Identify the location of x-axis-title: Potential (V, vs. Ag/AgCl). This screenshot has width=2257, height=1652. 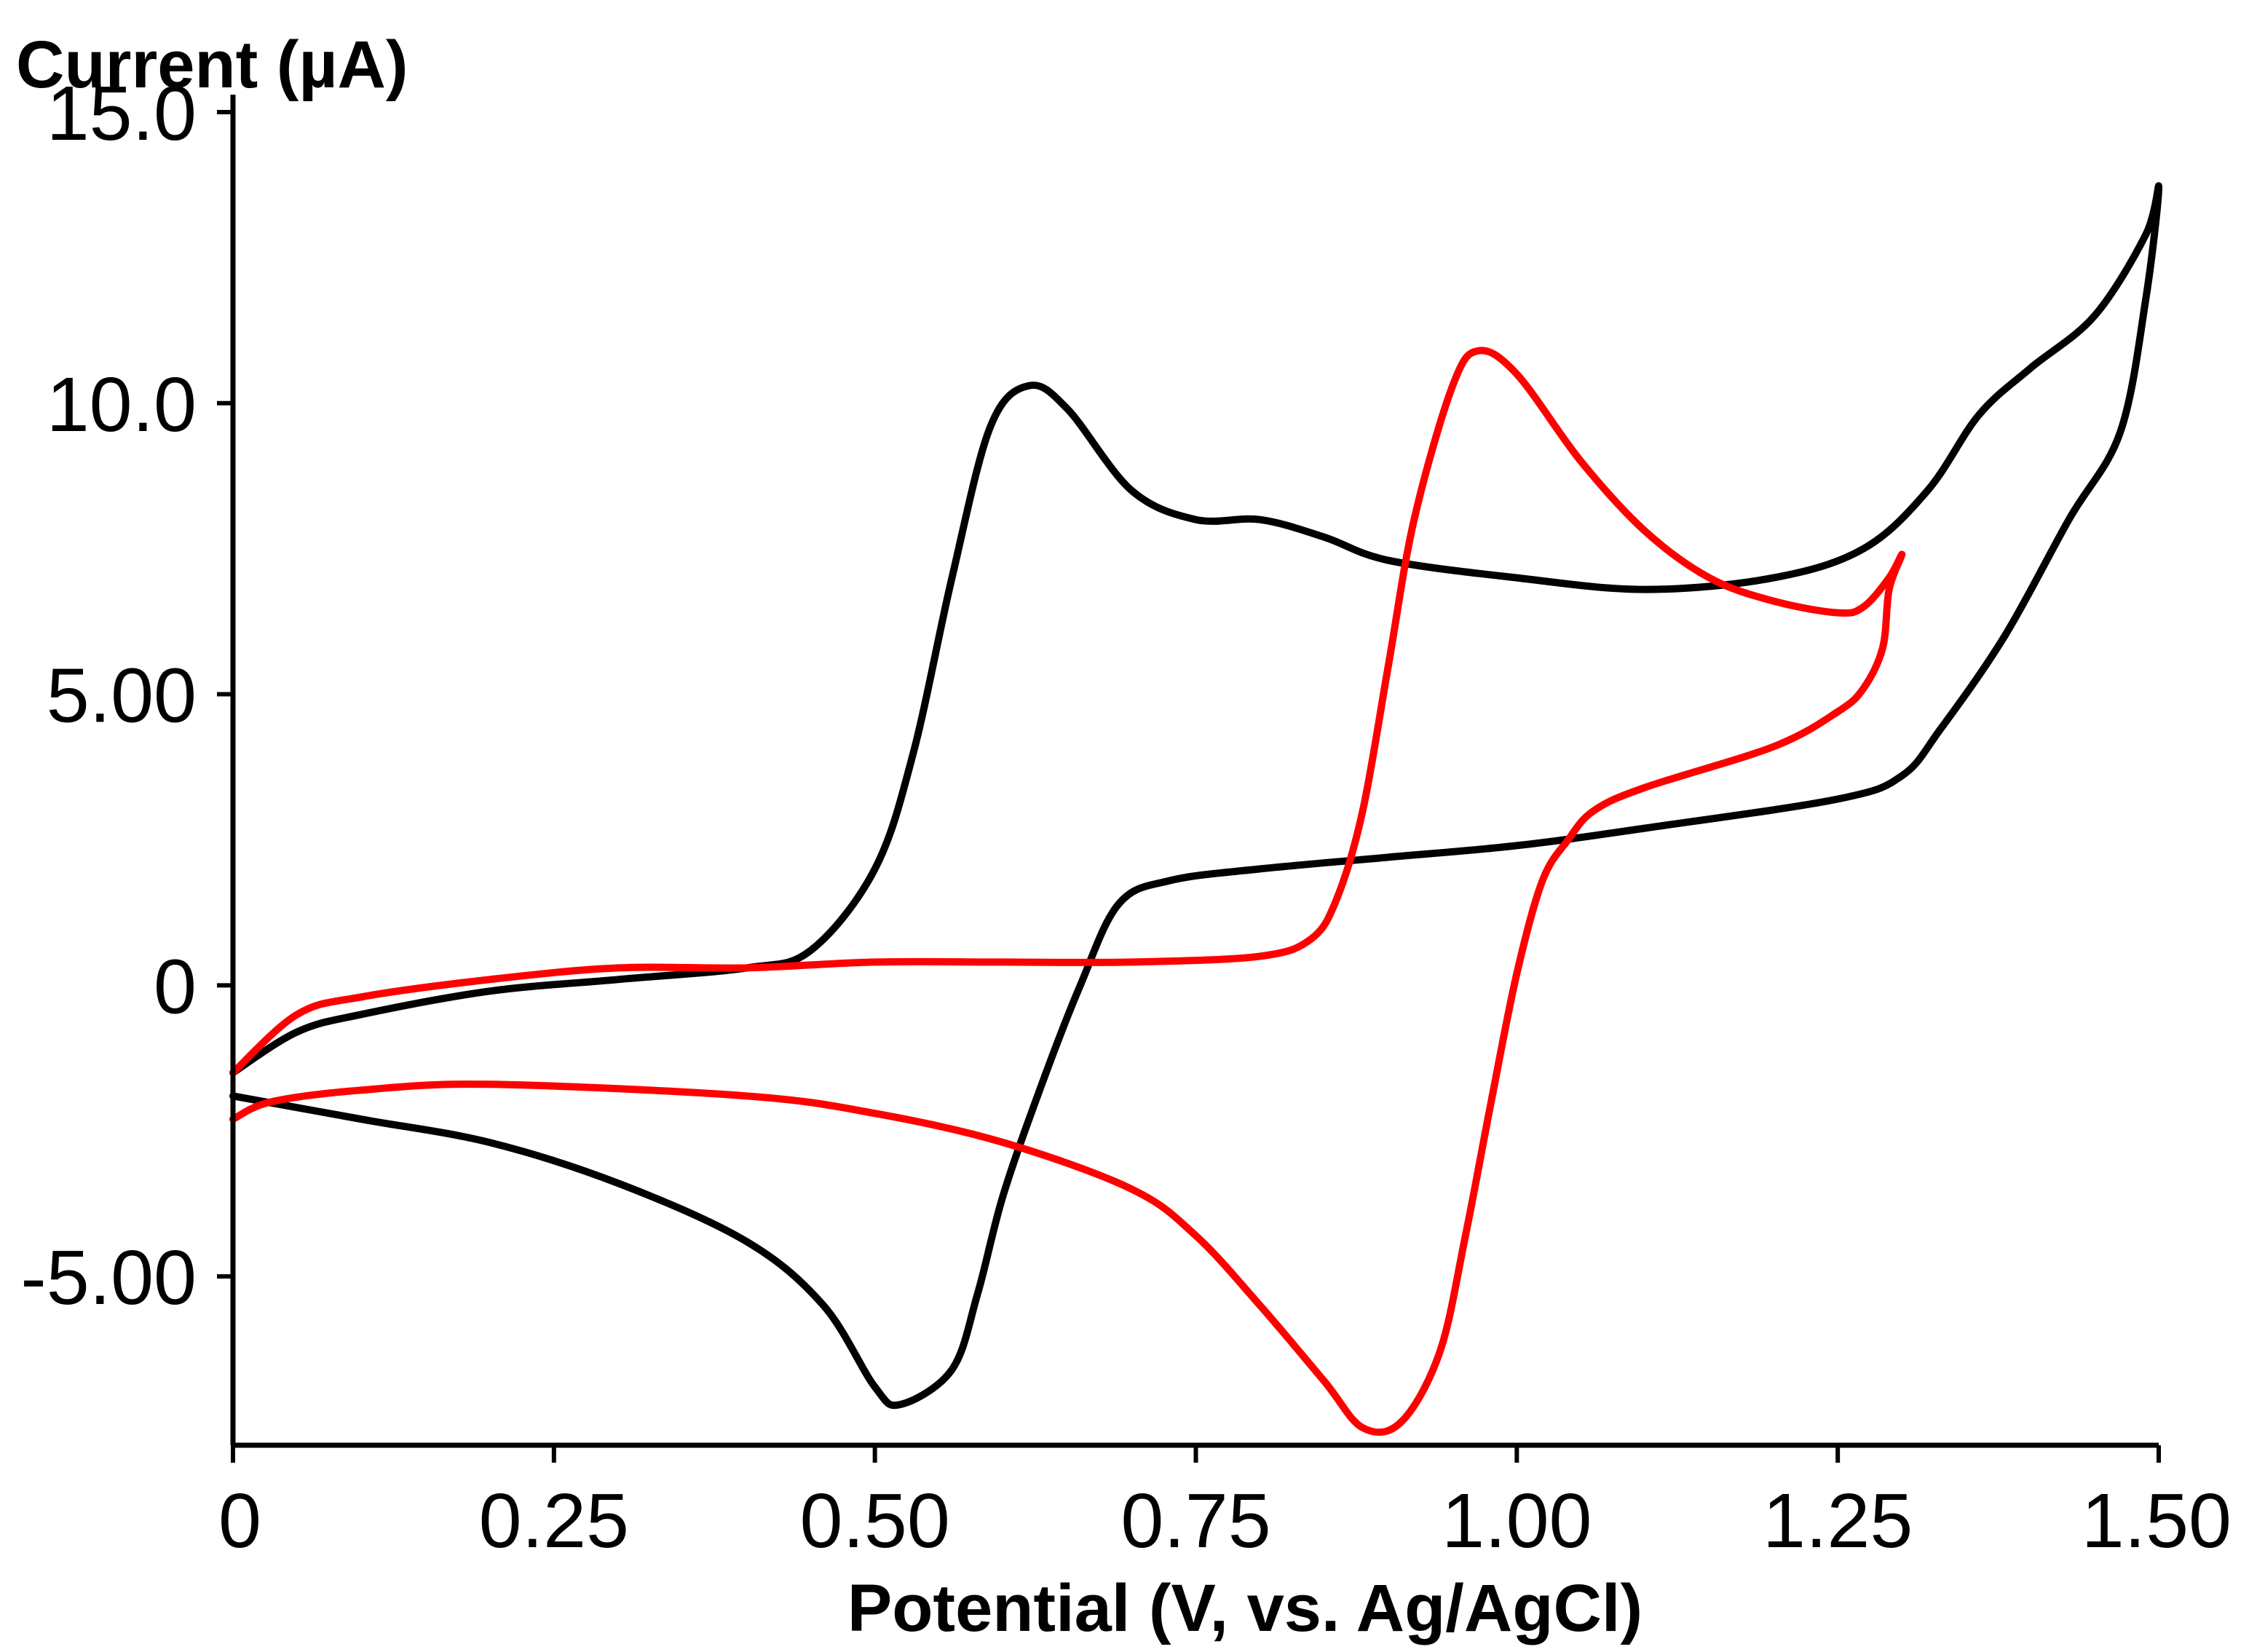
(1245, 1608).